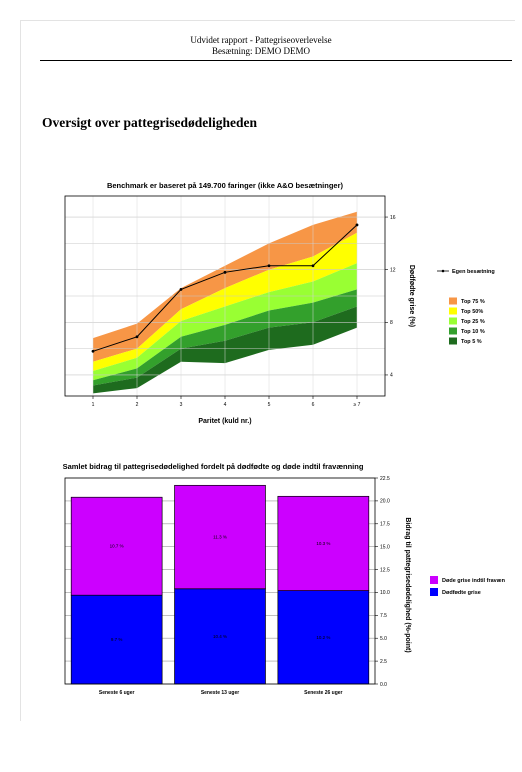 This screenshot has width=522, height=772. I want to click on chart1-x-tick-label: ≥ 7, so click(357, 405).